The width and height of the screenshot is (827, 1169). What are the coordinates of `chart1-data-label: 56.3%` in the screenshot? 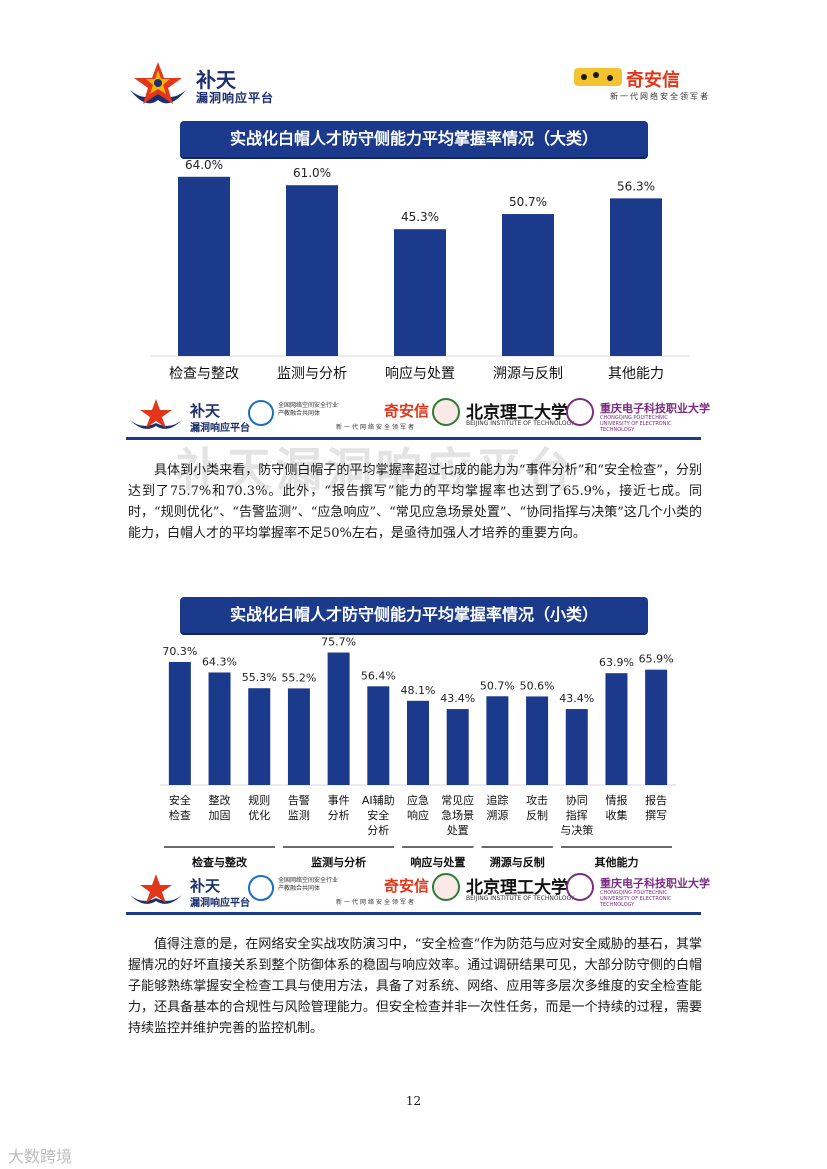 It's located at (636, 186).